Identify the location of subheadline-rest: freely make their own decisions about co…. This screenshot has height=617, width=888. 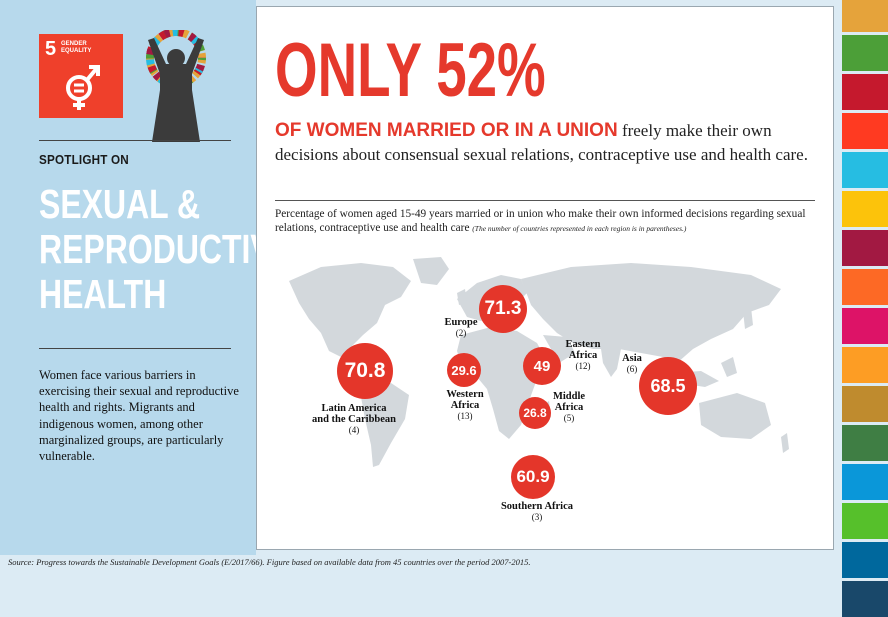
(541, 142).